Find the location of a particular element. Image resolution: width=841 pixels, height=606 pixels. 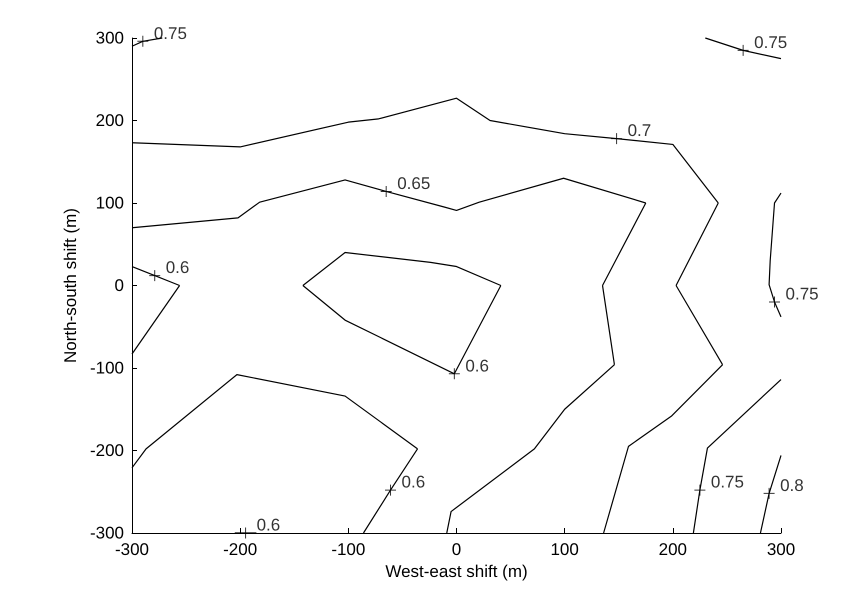

annotation: 0.7 is located at coordinates (640, 130).